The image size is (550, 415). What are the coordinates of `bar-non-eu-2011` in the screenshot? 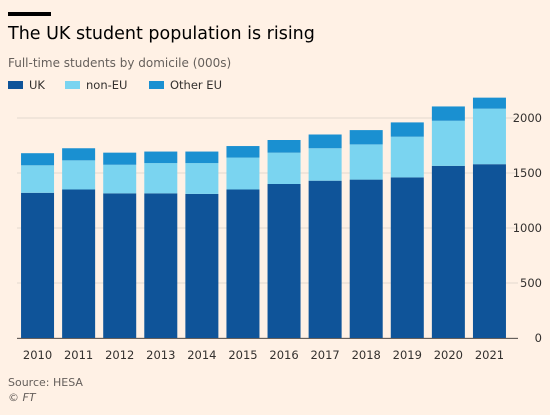 It's located at (79, 175).